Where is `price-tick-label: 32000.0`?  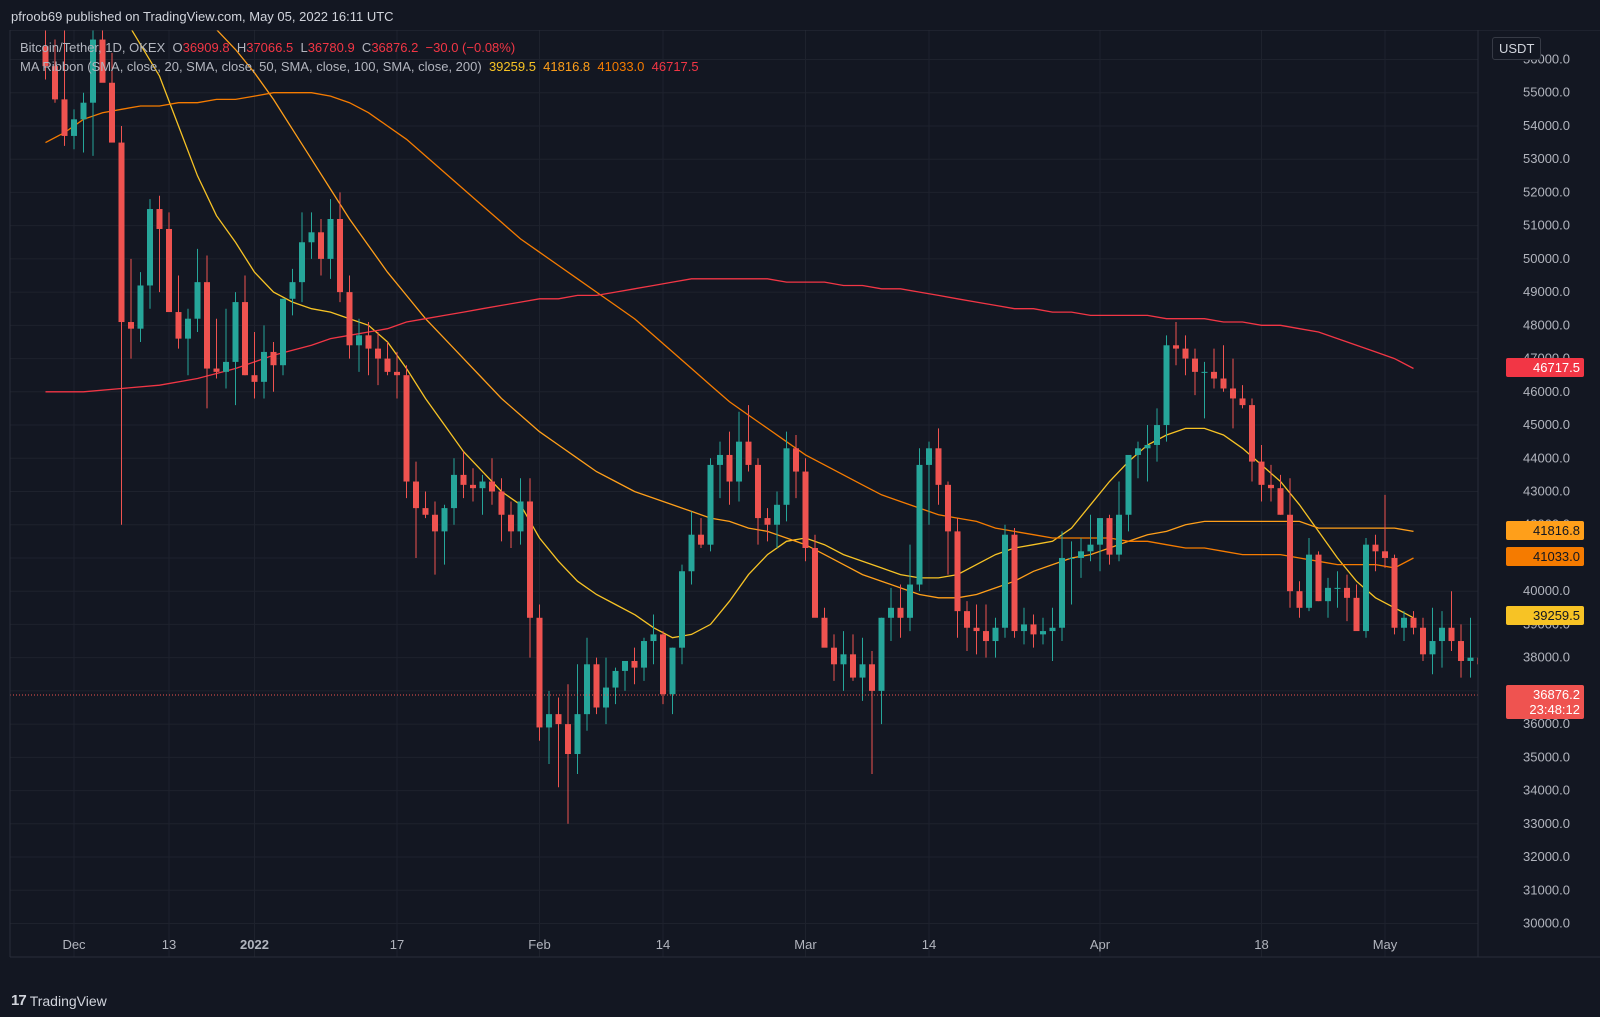 price-tick-label: 32000.0 is located at coordinates (1546, 856).